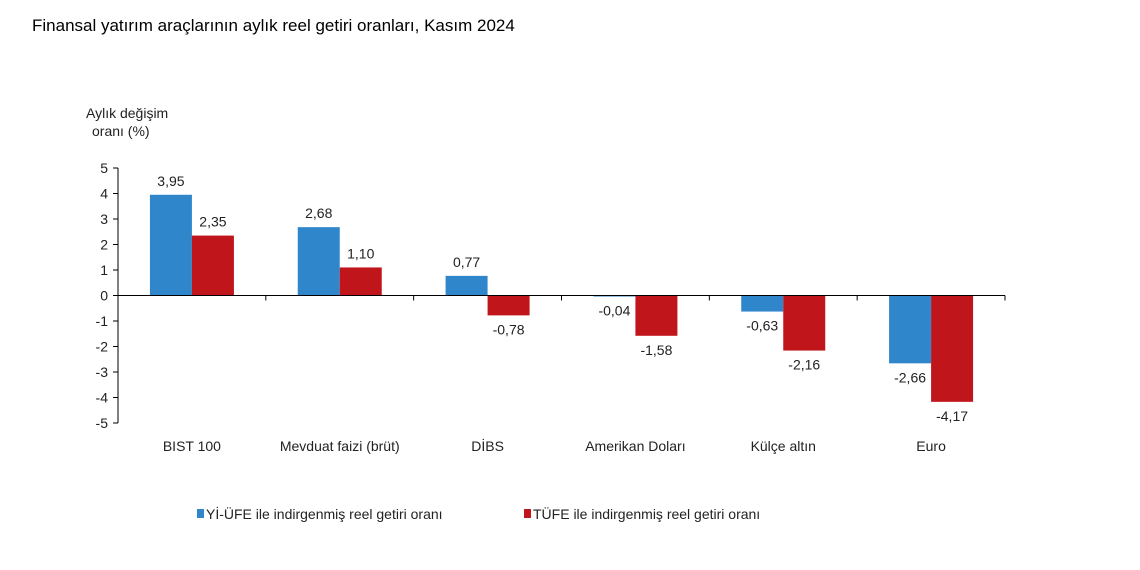 This screenshot has width=1140, height=570. What do you see at coordinates (104, 194) in the screenshot?
I see `y-tick-label: 4` at bounding box center [104, 194].